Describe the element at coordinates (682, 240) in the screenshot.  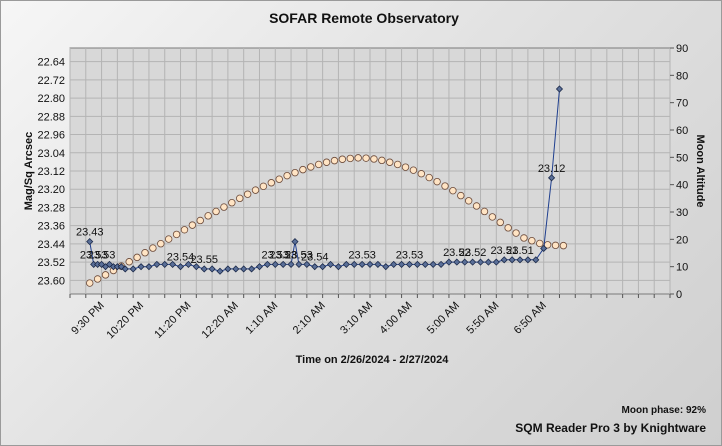
I see `y2-tick-label: 20` at that location.